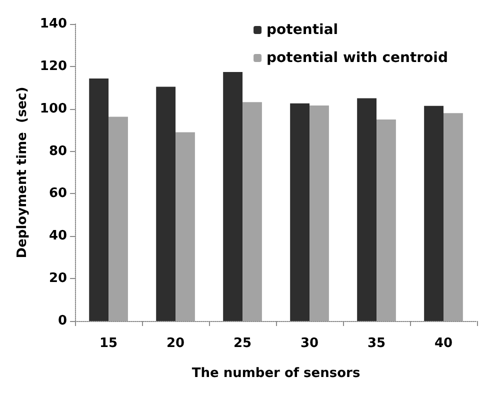  I want to click on x-tick-label: 20, so click(175, 343).